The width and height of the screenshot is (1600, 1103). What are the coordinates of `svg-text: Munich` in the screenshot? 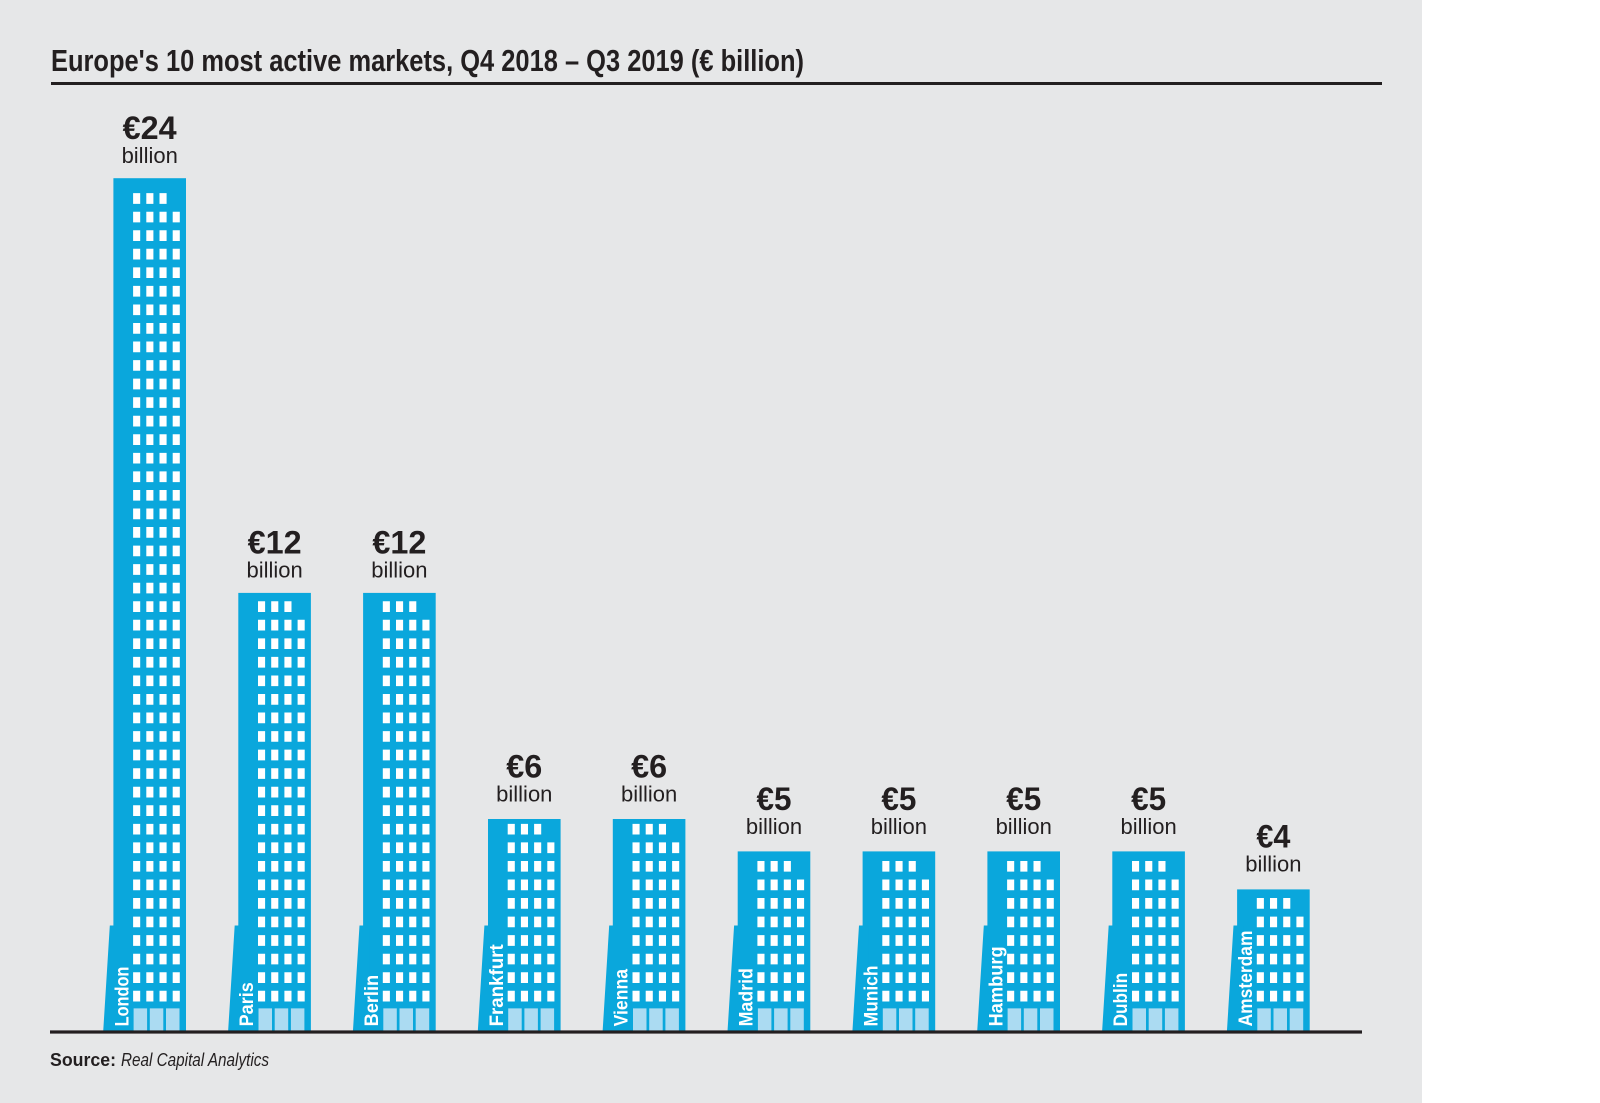 It's located at (872, 996).